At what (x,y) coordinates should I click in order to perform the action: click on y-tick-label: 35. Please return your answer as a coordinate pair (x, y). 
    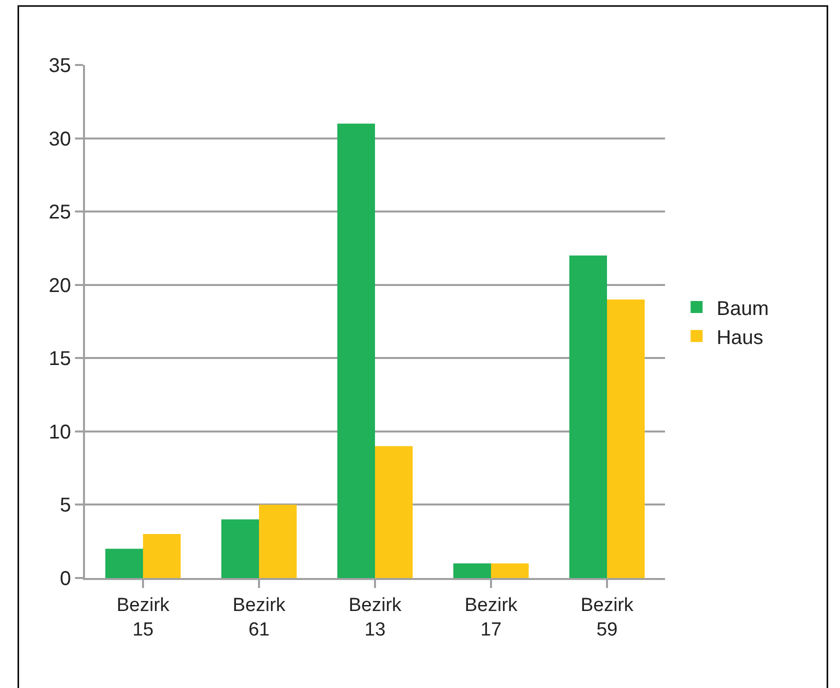
    Looking at the image, I should click on (59, 66).